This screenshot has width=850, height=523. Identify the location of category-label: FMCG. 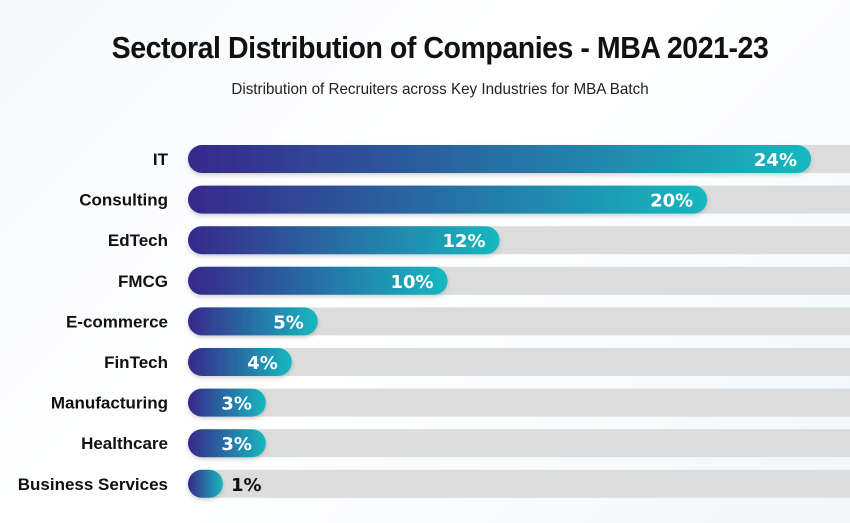
(143, 281).